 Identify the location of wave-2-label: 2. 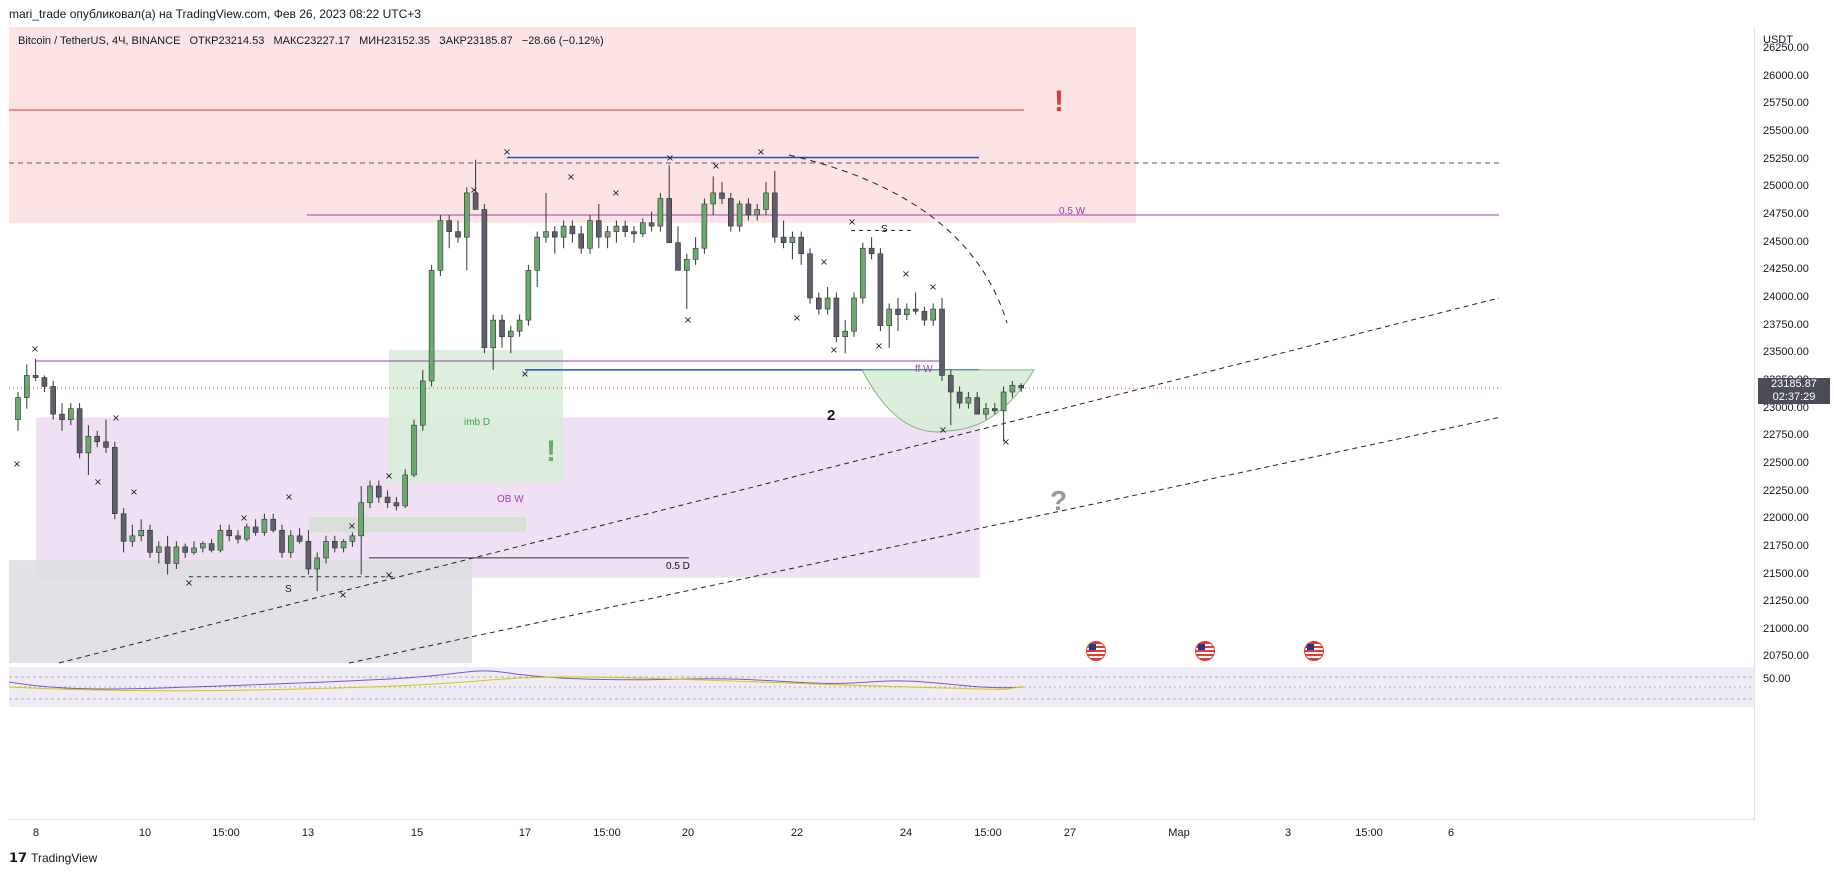
(831, 415).